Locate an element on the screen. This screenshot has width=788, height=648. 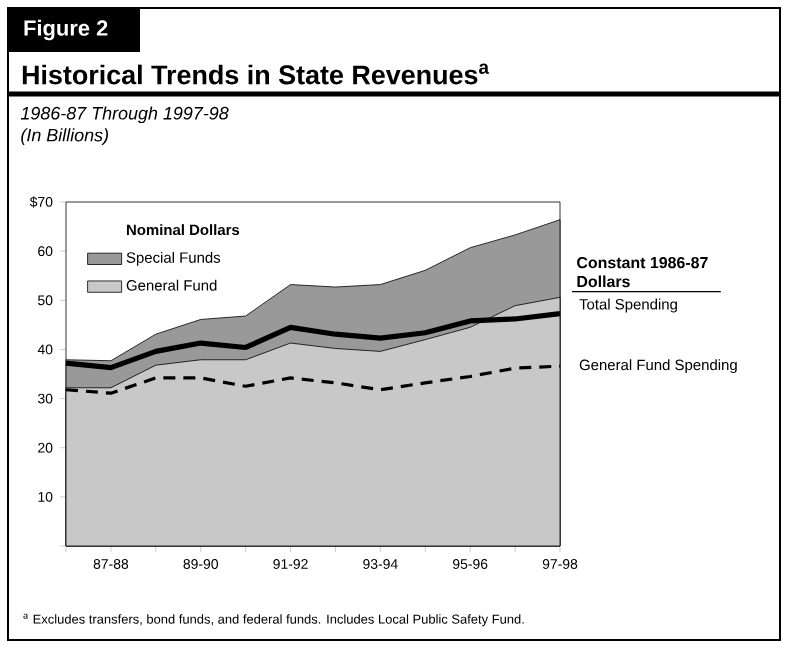
chart-title: Historical Trends in State Revenues$^{a}$ is located at coordinates (256, 74).